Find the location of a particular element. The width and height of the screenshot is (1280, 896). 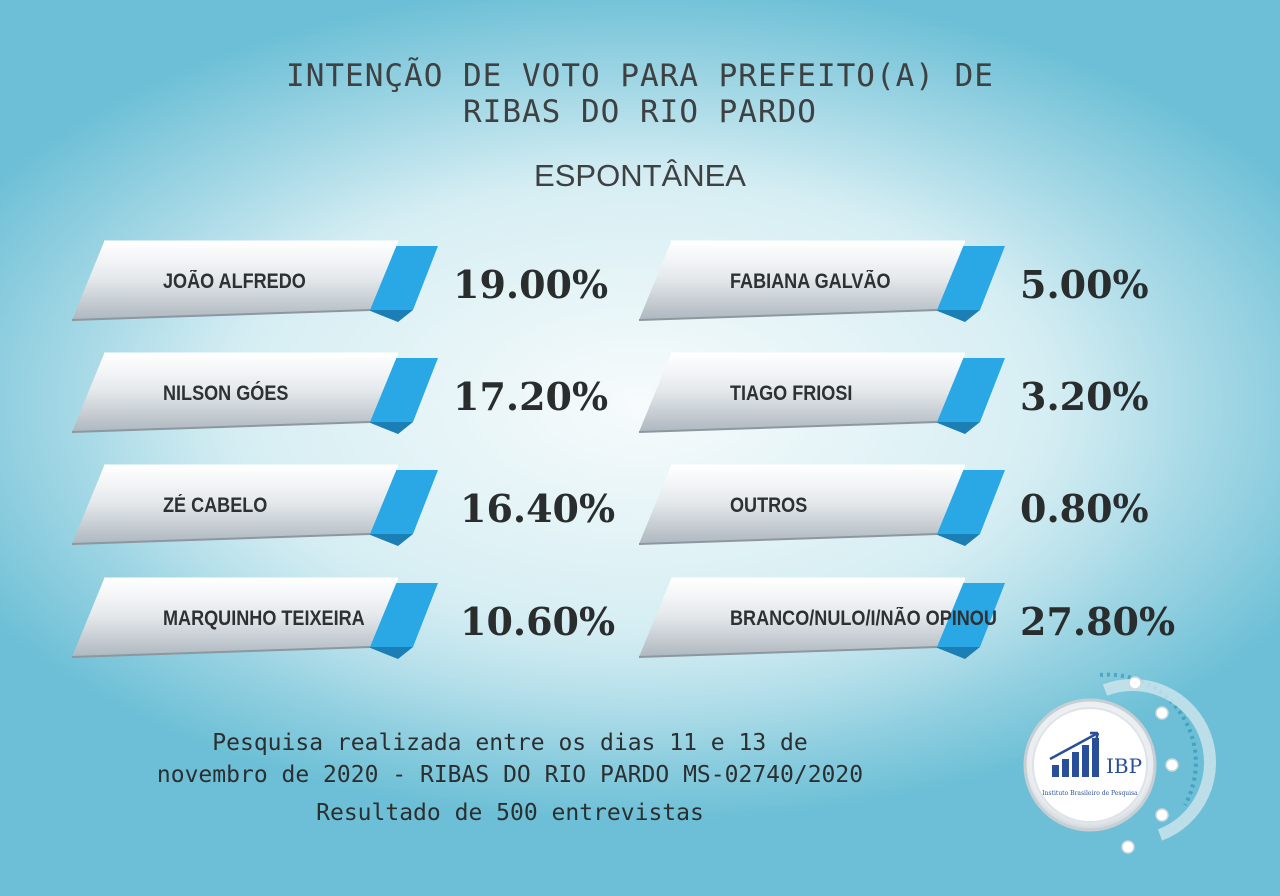

result-row: BRANCO/NULO/I/NÃO OPINOU 27.80% is located at coordinates (915, 622).